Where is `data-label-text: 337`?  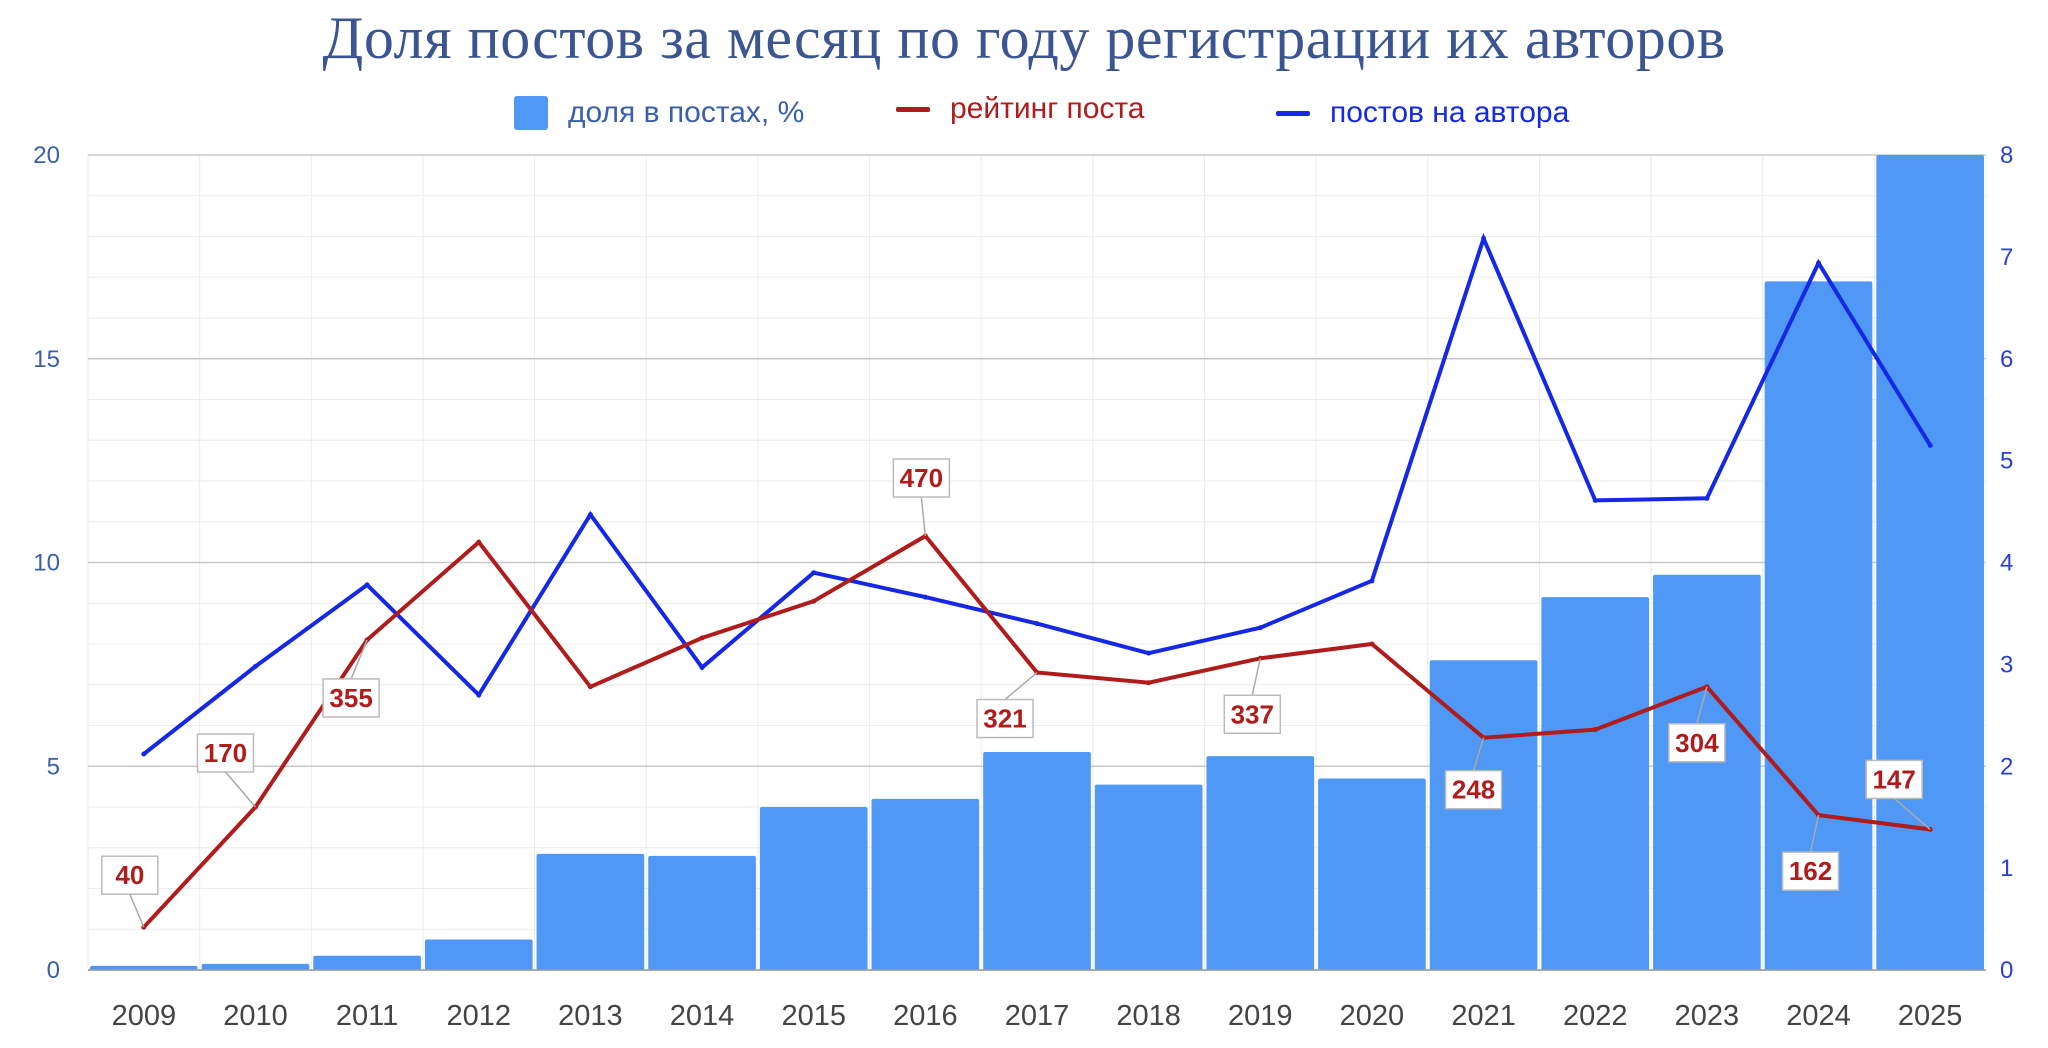 data-label-text: 337 is located at coordinates (1252, 714).